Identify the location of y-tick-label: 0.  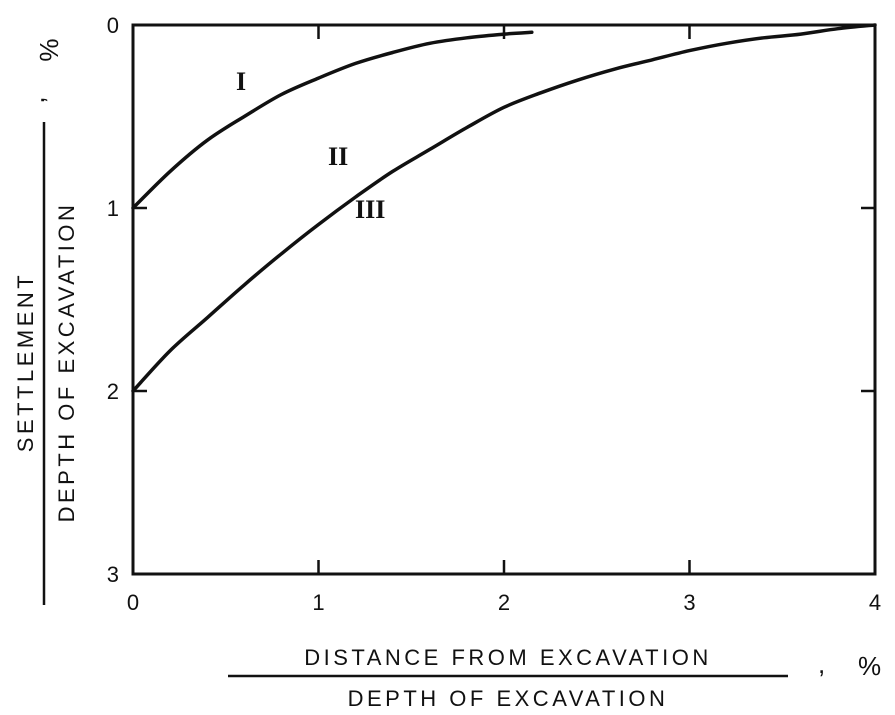
(113, 25).